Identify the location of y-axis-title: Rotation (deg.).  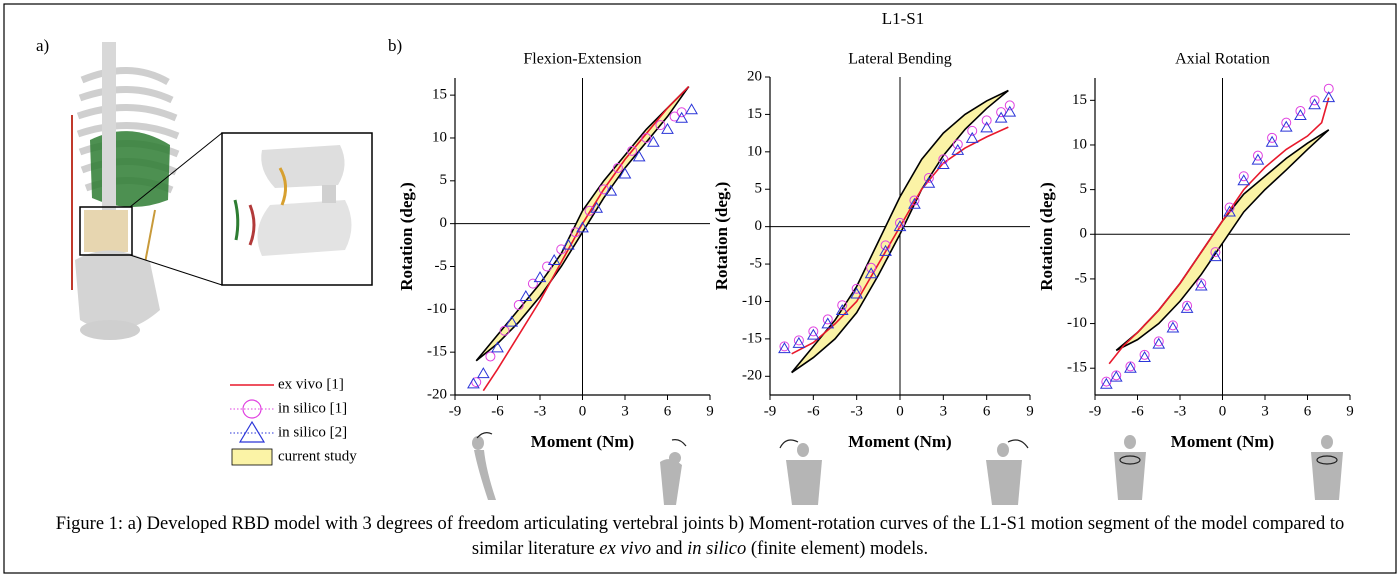
(406, 236).